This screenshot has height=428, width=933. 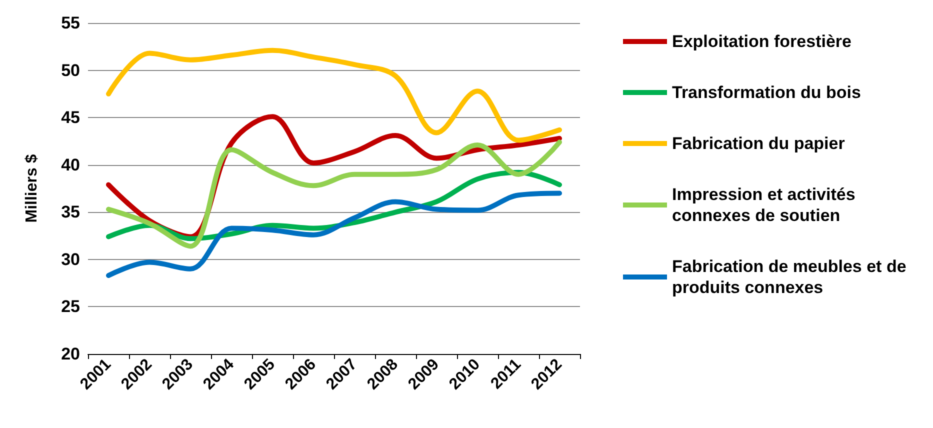 What do you see at coordinates (70, 70) in the screenshot?
I see `y-tick-label: 50` at bounding box center [70, 70].